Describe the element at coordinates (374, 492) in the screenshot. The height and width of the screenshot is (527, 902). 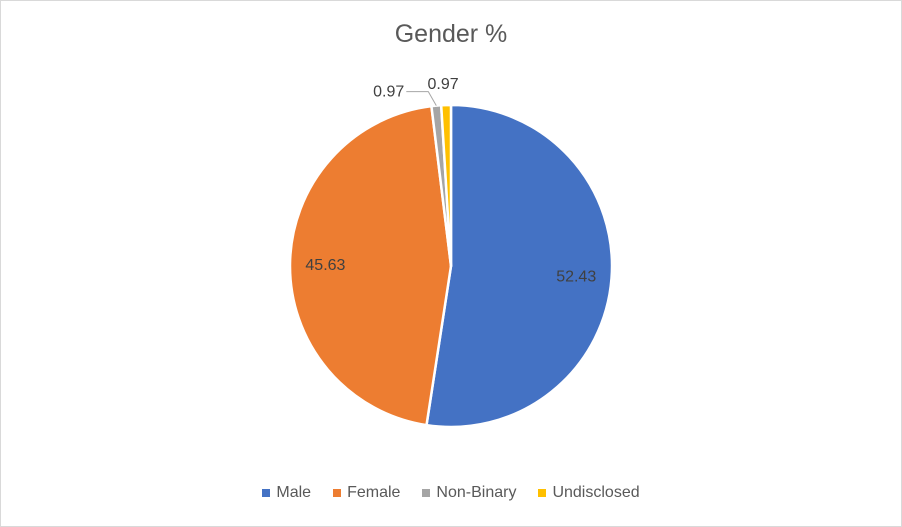
I see `legend-label-female: Female` at that location.